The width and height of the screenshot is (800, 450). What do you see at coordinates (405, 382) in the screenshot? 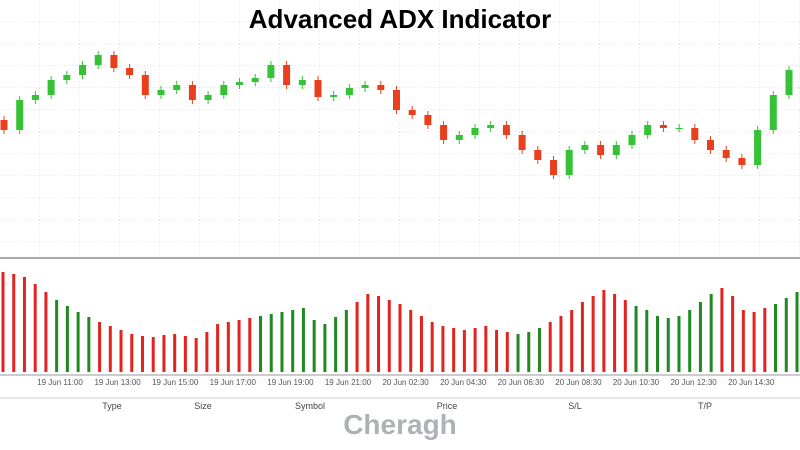
I see `time-label: 20 Jun 02:30` at bounding box center [405, 382].